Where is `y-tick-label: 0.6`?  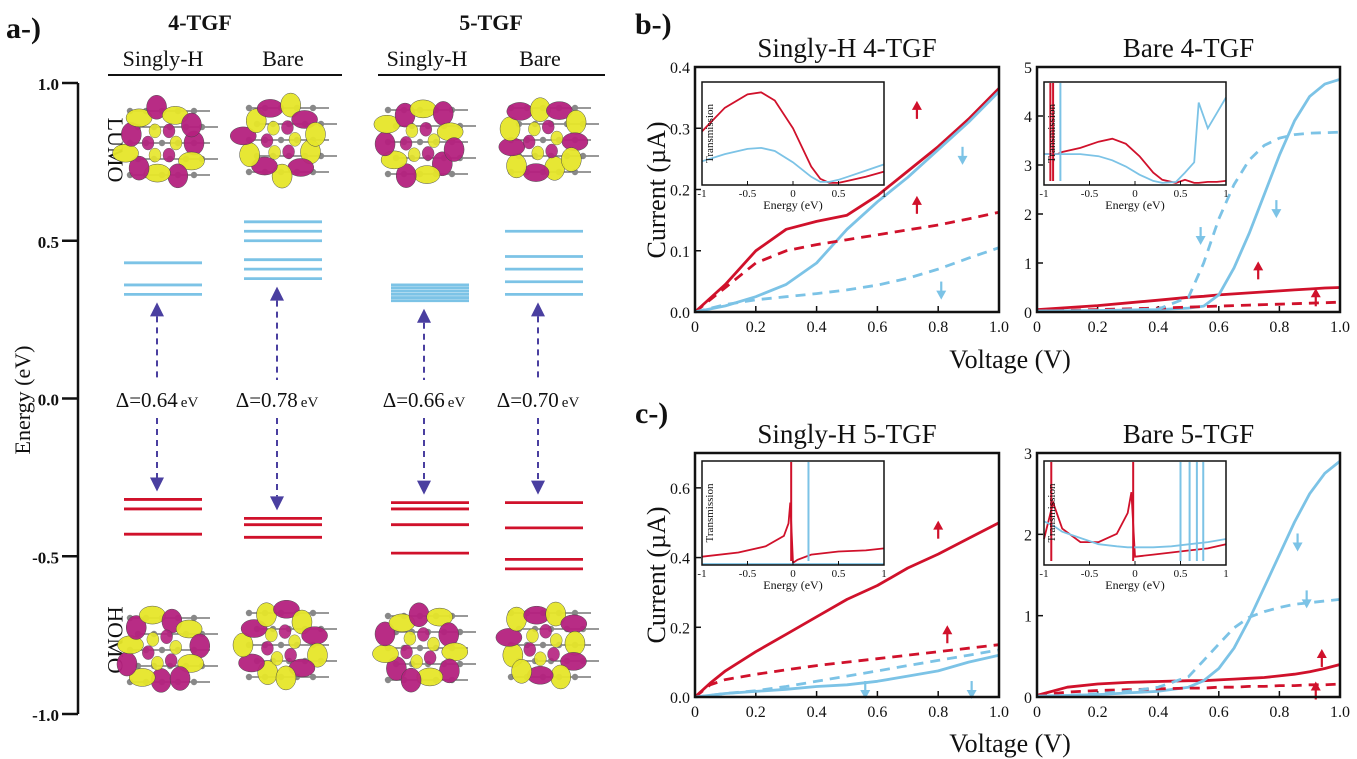
y-tick-label: 0.6 is located at coordinates (680, 489).